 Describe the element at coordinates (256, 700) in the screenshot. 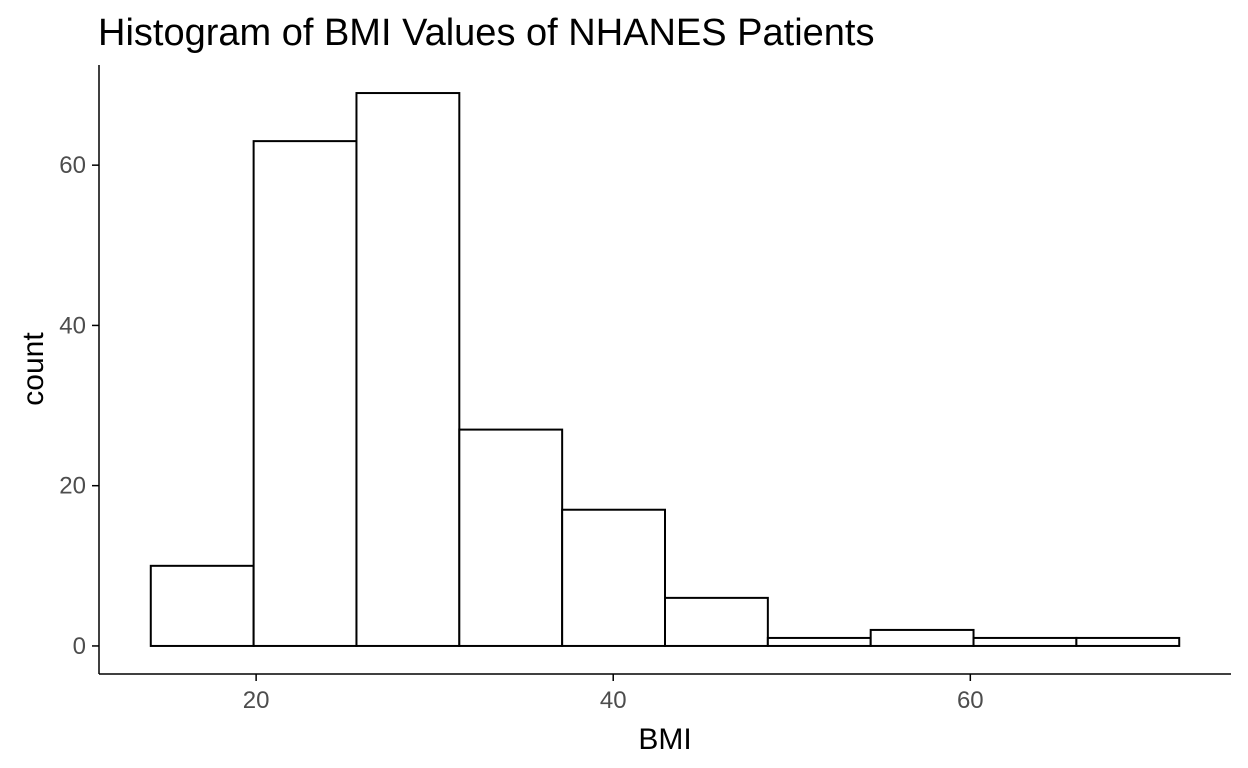

I see `x-tick-label: 20` at that location.